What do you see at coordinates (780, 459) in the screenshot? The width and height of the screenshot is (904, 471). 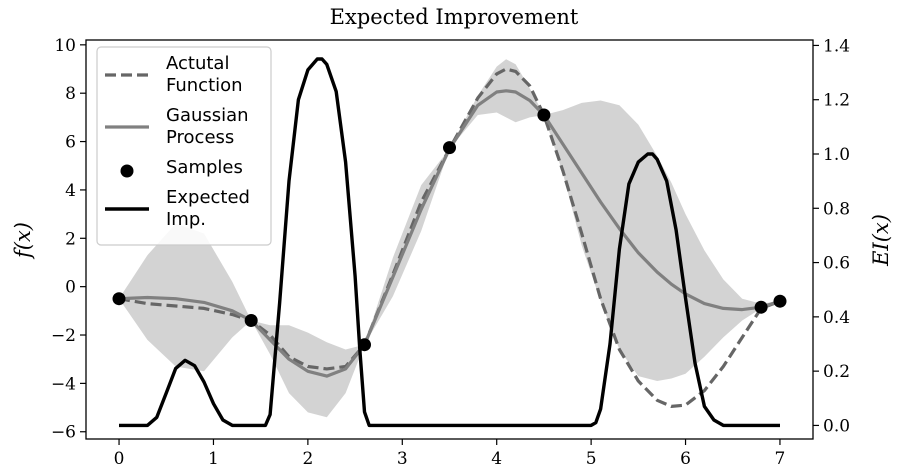 I see `x-tick-label: 7` at bounding box center [780, 459].